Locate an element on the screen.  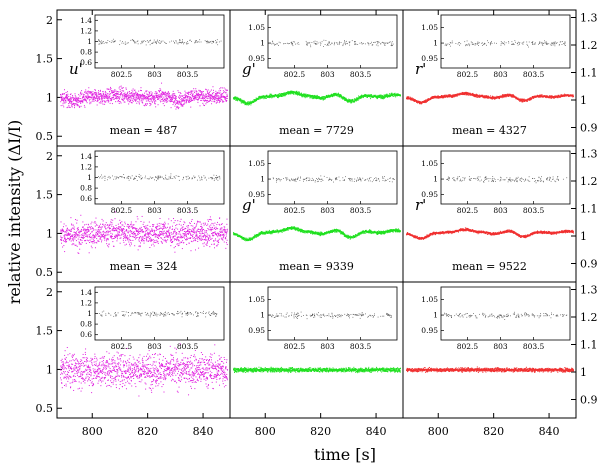
inset-y-tick-label: 1 is located at coordinates (89, 177).